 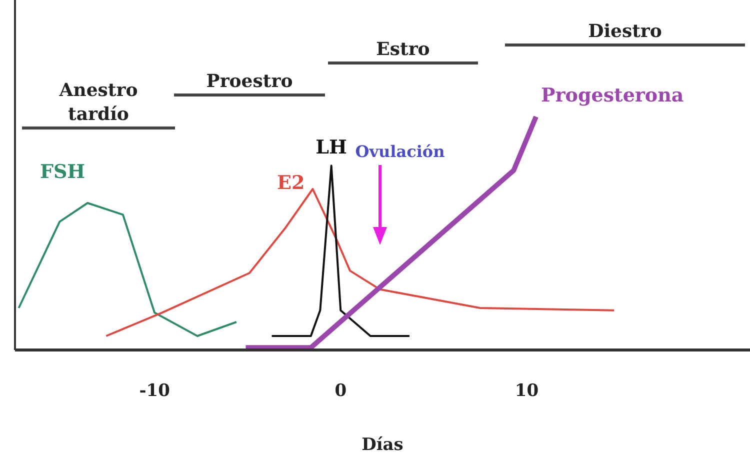 I want to click on x-tick-label: 10, so click(x=526, y=391).